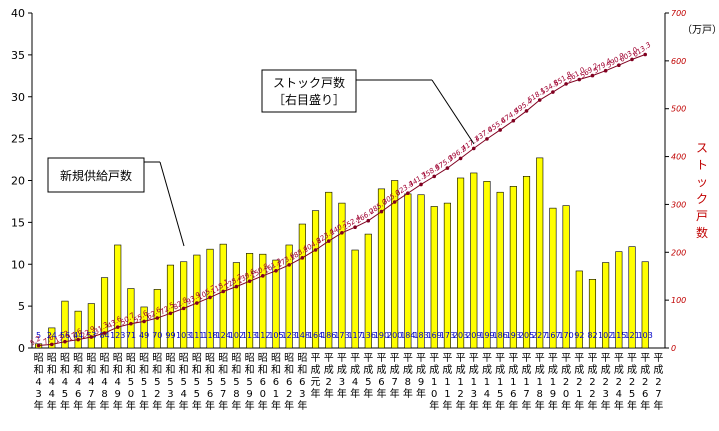 This screenshot has width=719, height=431. I want to click on bar-value-label: 136, so click(368, 335).